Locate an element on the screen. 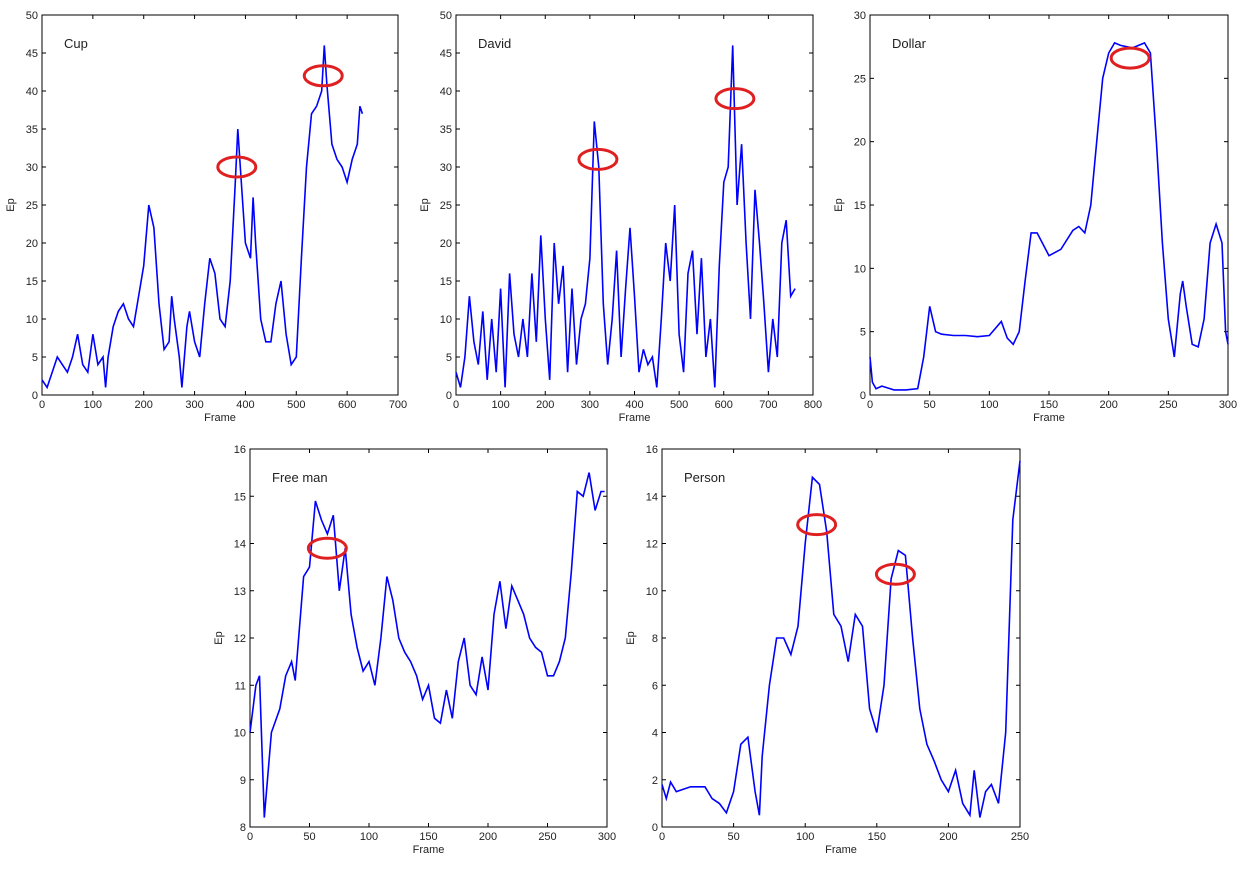 The image size is (1242, 870). y-tick-label: 9 is located at coordinates (243, 781).